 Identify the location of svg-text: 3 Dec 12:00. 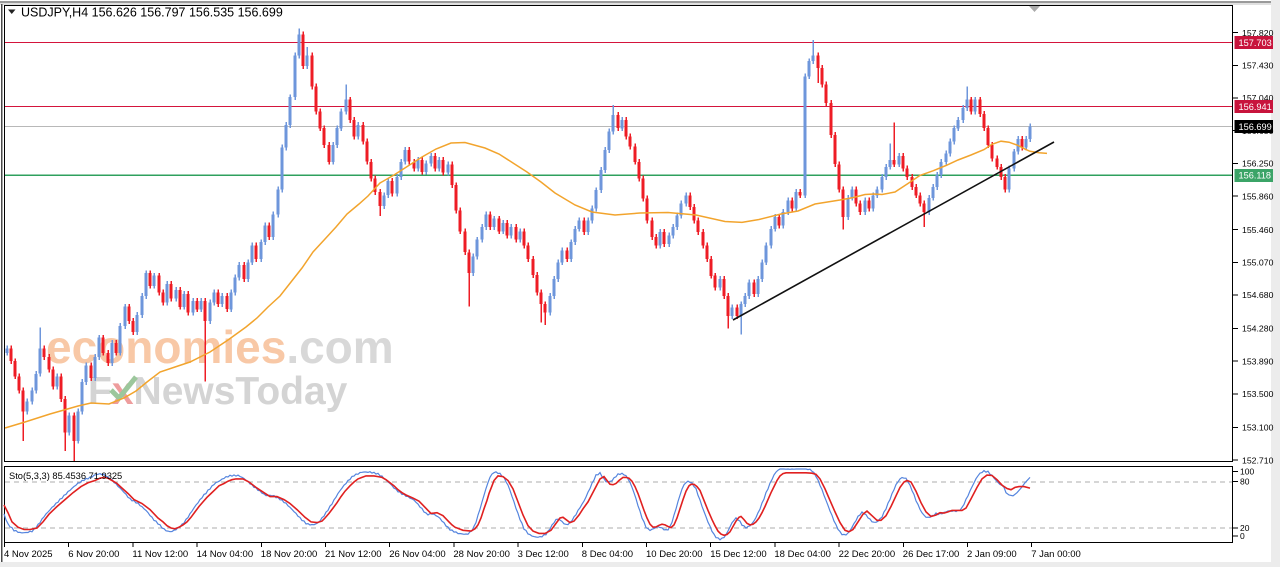
(543, 554).